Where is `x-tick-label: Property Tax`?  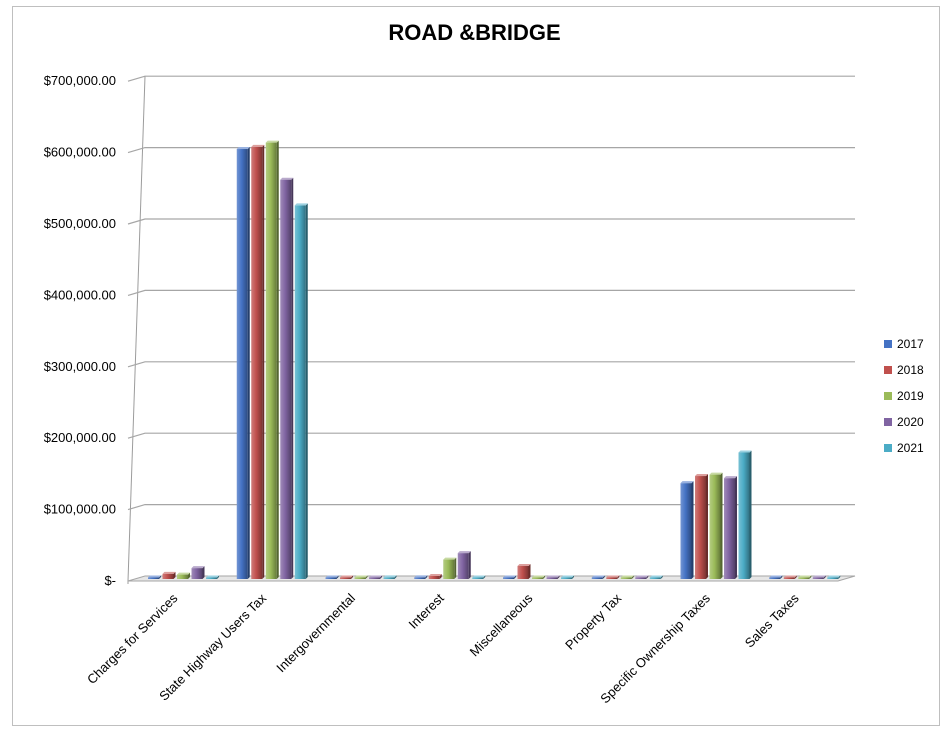
x-tick-label: Property Tax is located at coordinates (593, 621).